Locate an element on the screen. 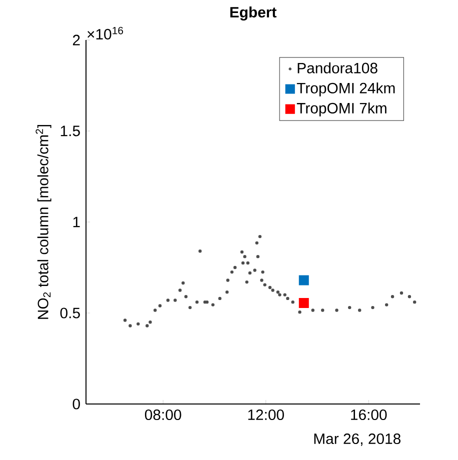 The image size is (458, 460). x-tick-label: 12:00 is located at coordinates (266, 414).